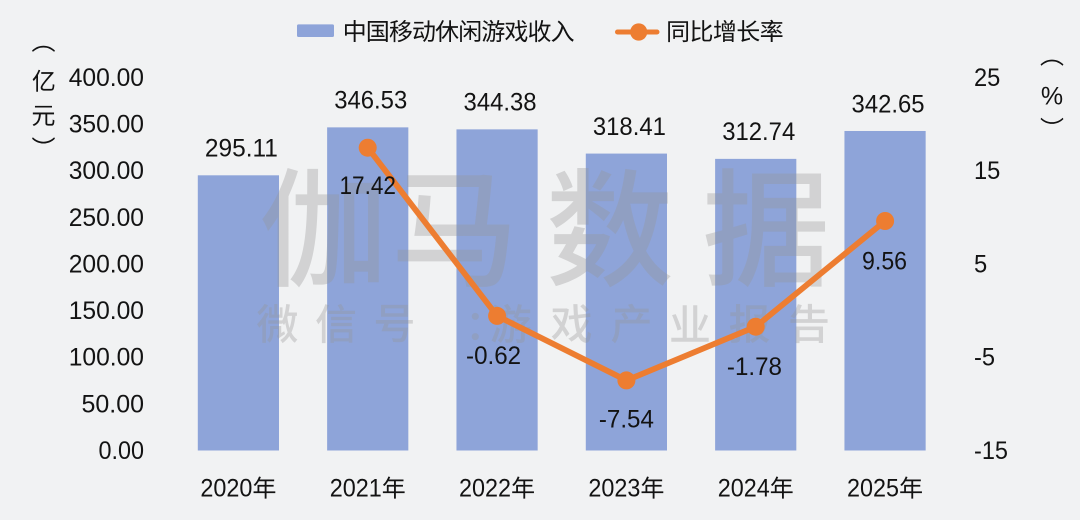 This screenshot has height=520, width=1080. Describe the element at coordinates (980, 264) in the screenshot. I see `svg-text: 5` at that location.